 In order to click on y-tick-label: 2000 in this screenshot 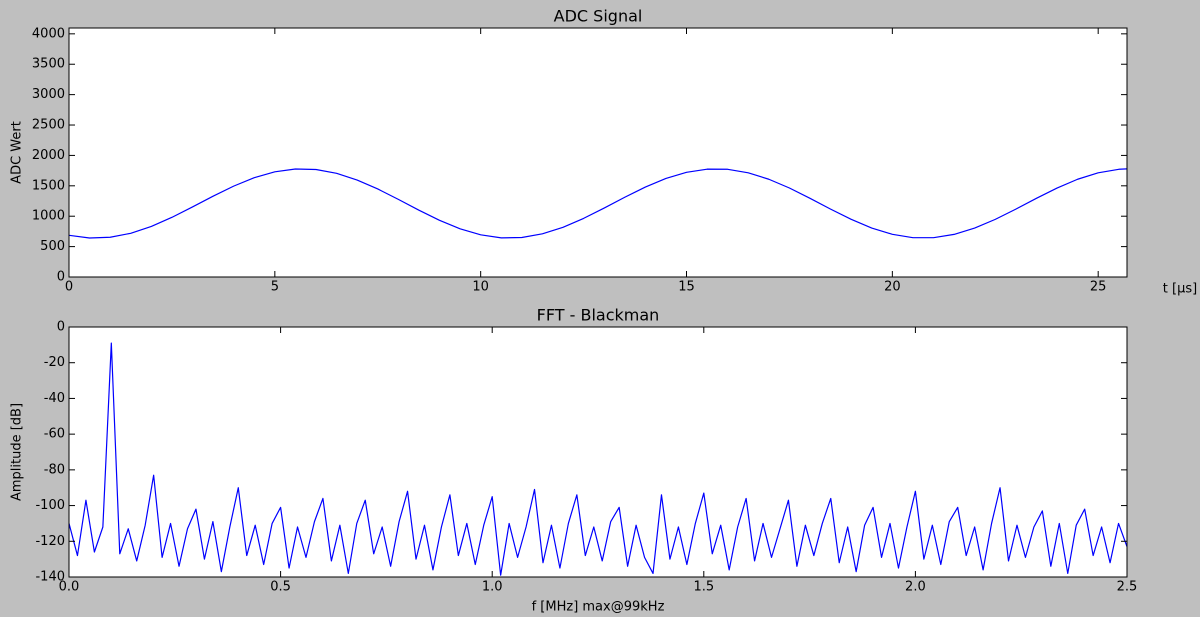, I will do `click(48, 155)`.